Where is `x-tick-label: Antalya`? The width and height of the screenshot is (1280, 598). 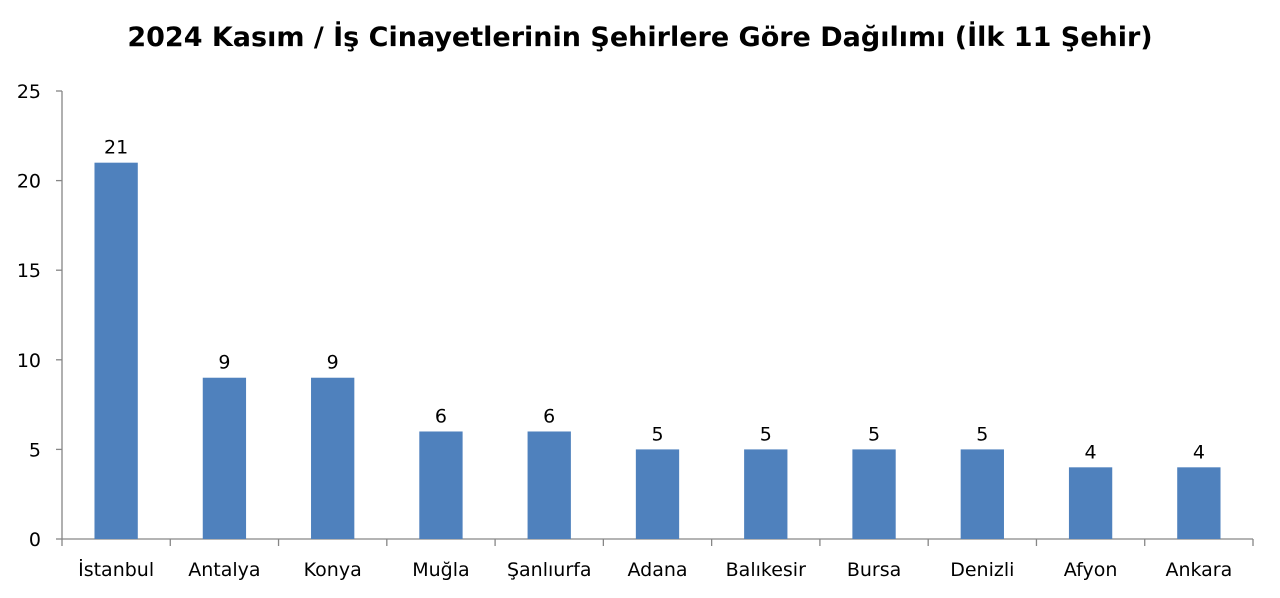 x-tick-label: Antalya is located at coordinates (224, 570).